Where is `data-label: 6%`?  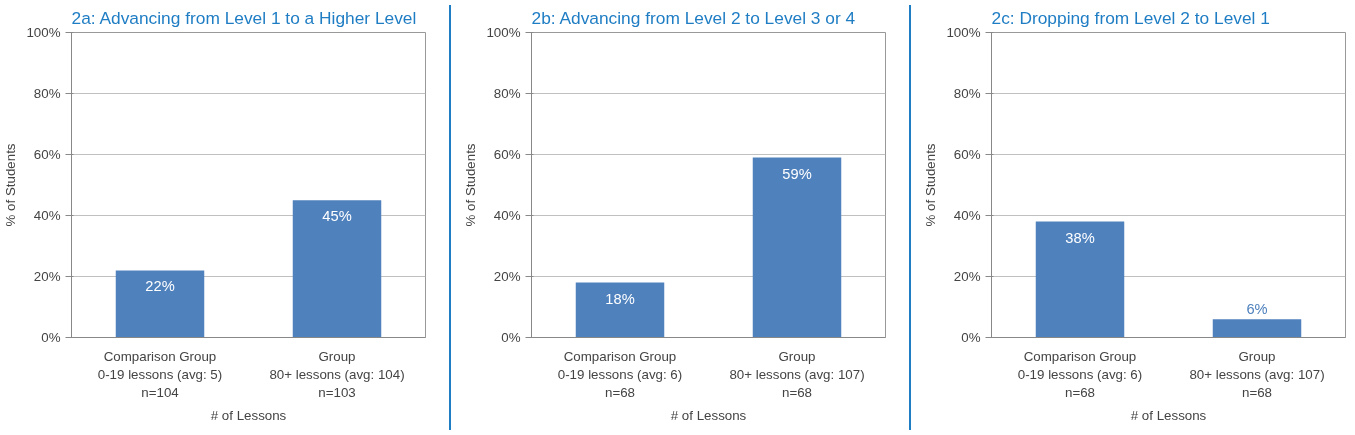
data-label: 6% is located at coordinates (1257, 309).